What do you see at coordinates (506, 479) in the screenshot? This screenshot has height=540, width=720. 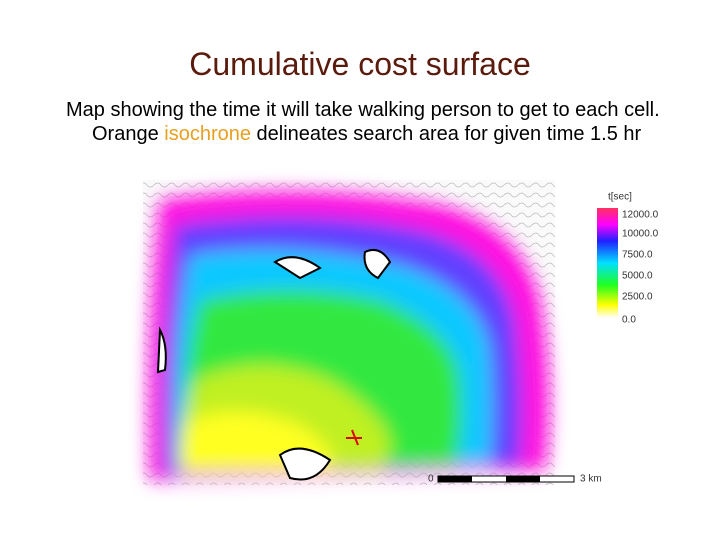 I see `scale-bar` at bounding box center [506, 479].